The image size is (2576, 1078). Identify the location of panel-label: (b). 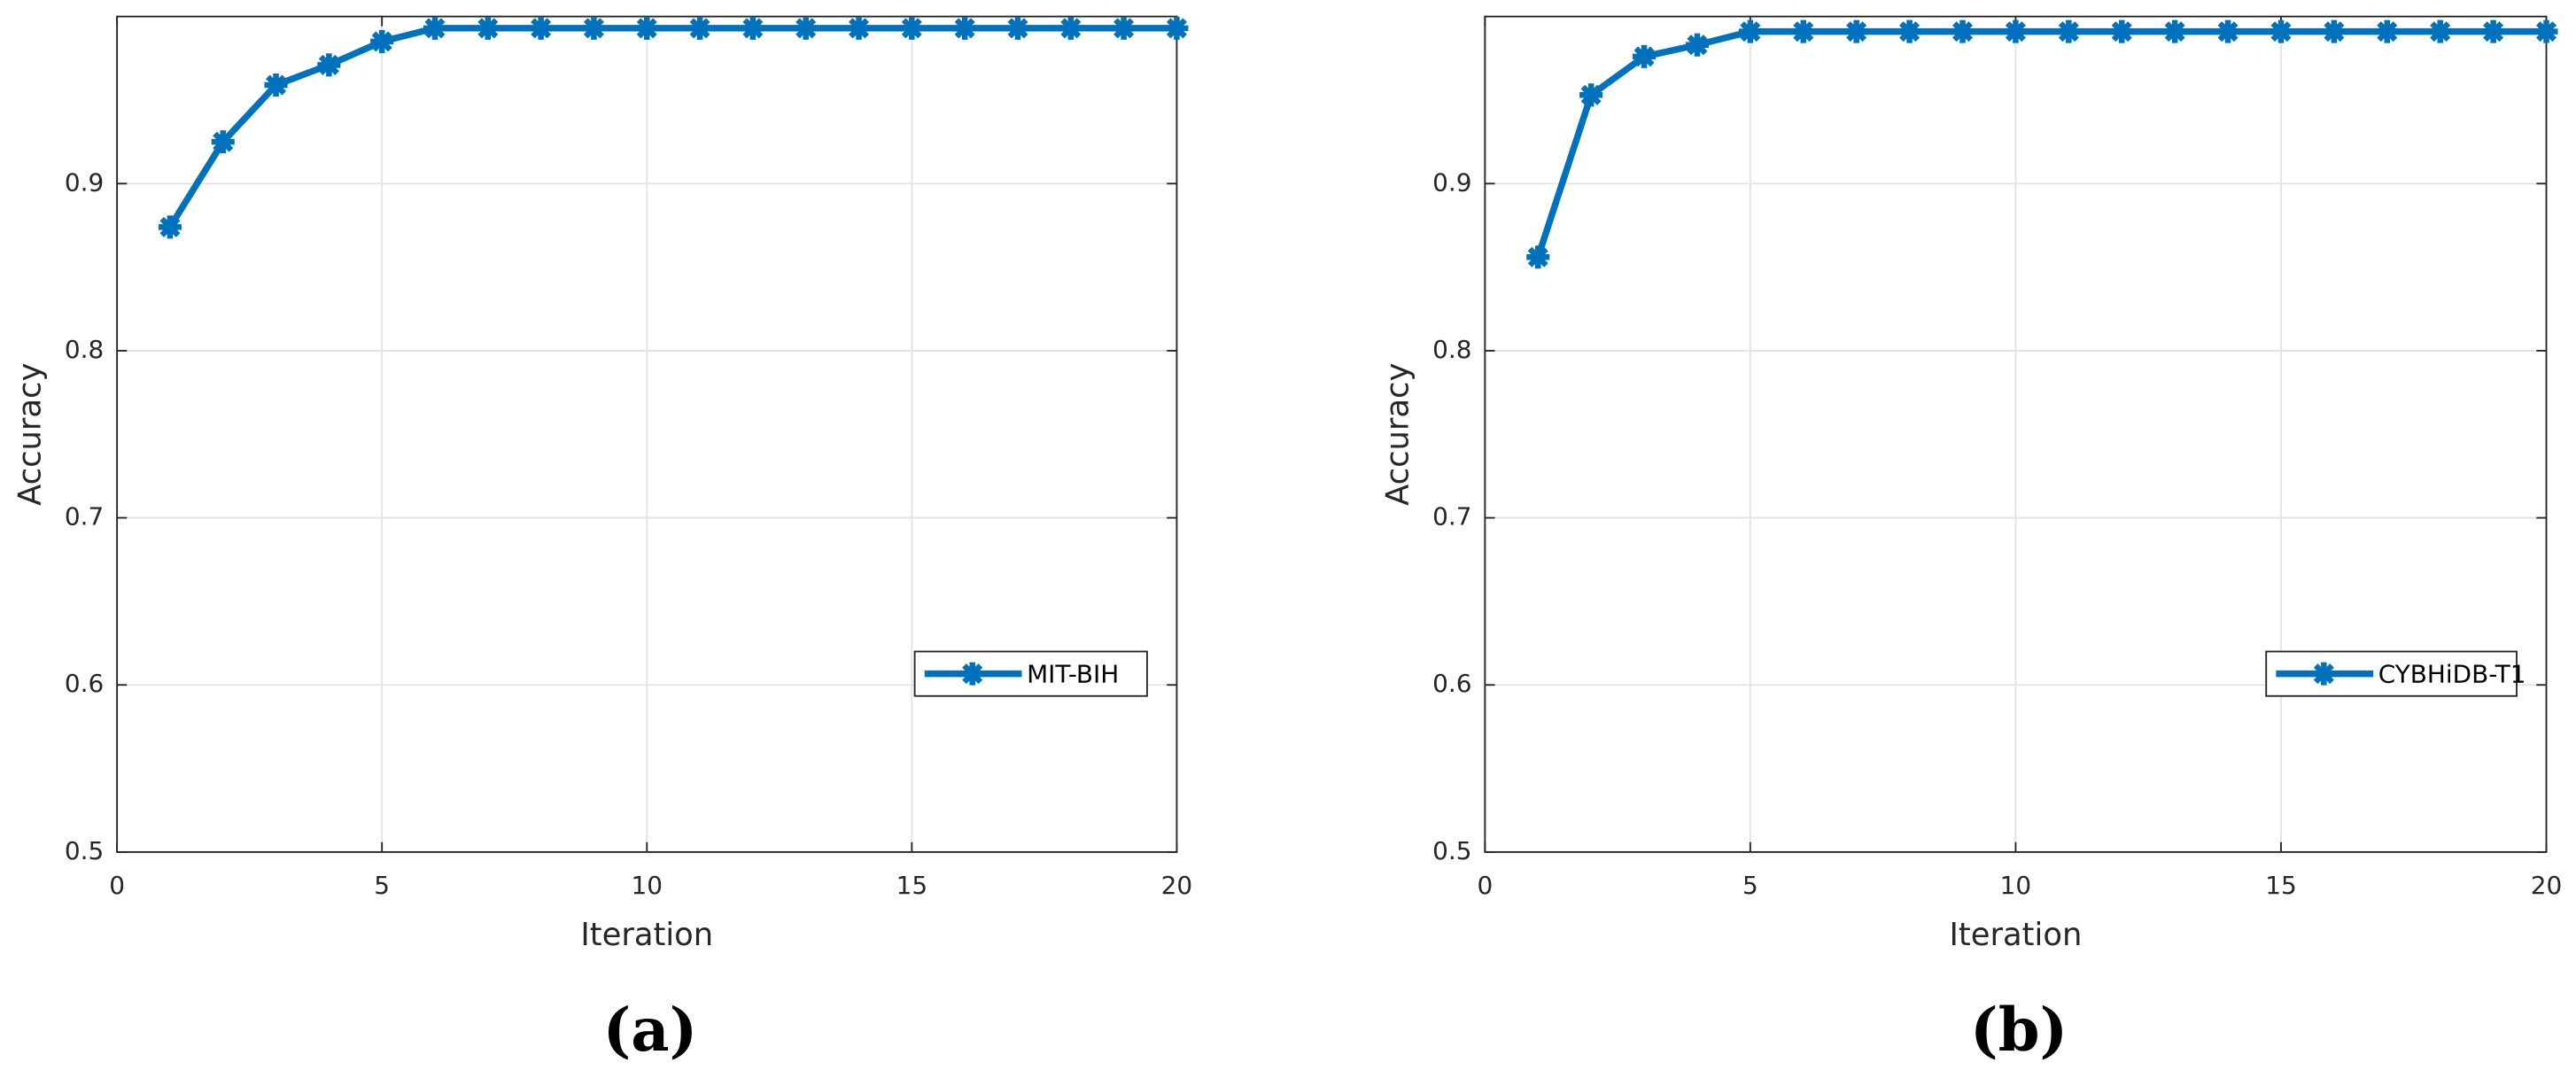
(2019, 1030).